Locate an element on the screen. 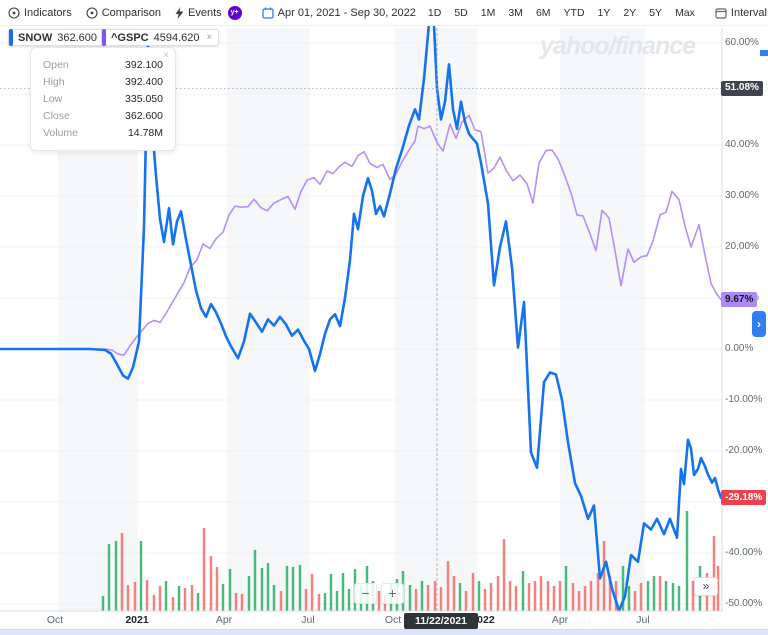 Image resolution: width=768 pixels, height=635 pixels. zoom-in-button: + is located at coordinates (392, 593).